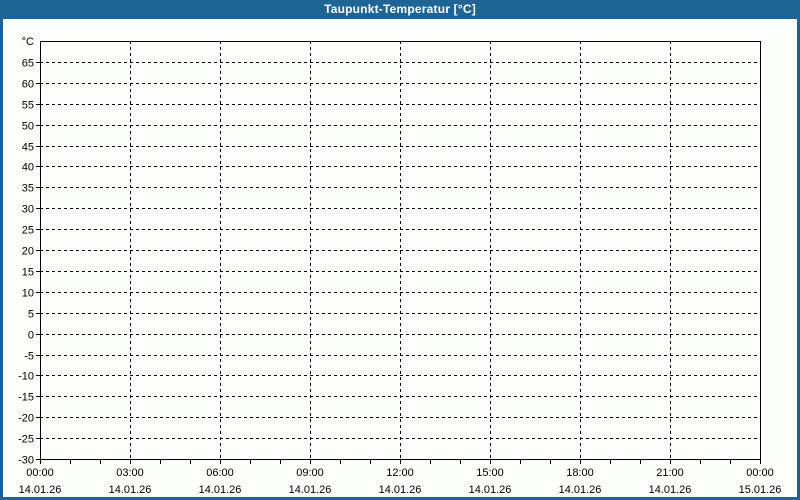  What do you see at coordinates (28, 210) in the screenshot?
I see `svg-text: 30` at bounding box center [28, 210].